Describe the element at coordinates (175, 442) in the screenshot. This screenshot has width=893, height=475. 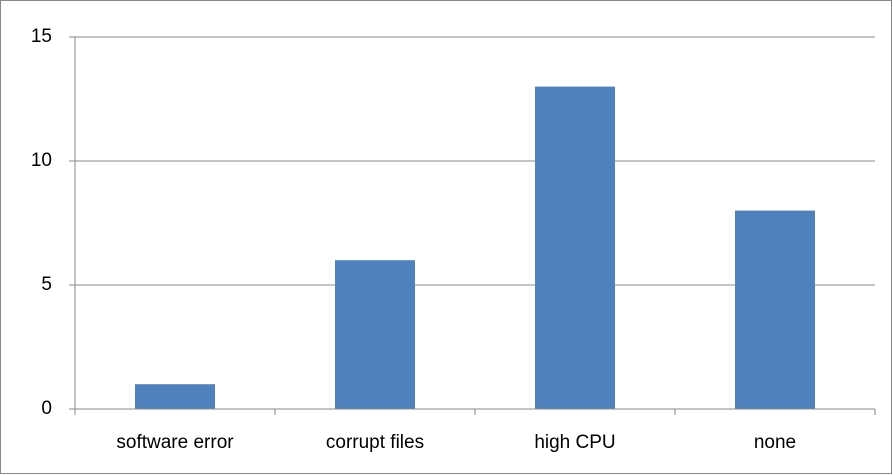
I see `x-tick-label: software error` at that location.